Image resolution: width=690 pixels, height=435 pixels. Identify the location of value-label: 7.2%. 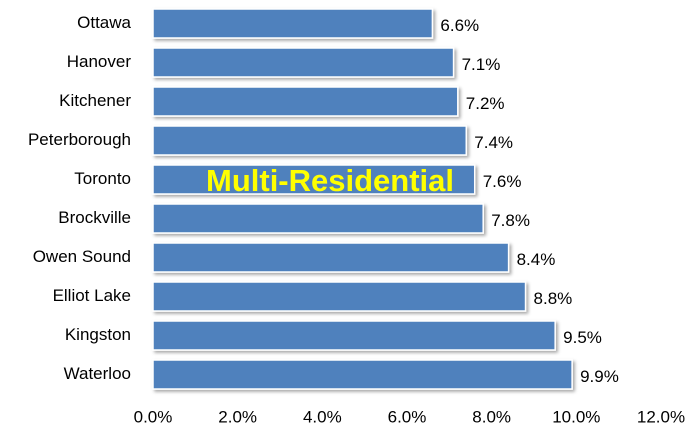
(485, 103).